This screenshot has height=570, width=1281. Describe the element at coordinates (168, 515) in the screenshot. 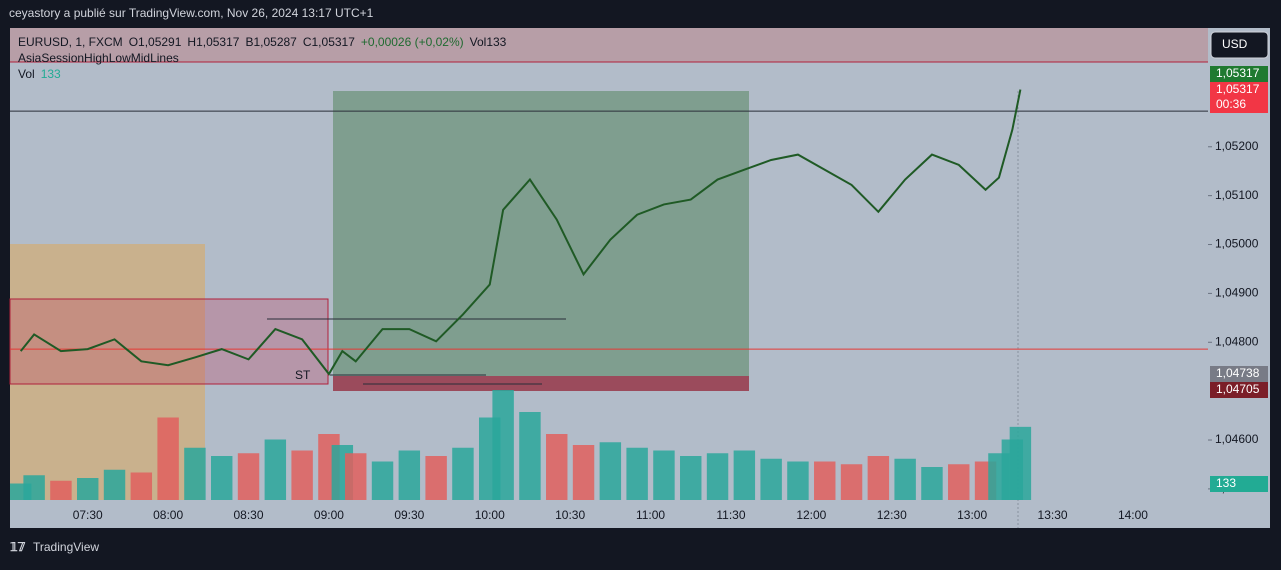

I see `x-tick-label: 08:00` at that location.